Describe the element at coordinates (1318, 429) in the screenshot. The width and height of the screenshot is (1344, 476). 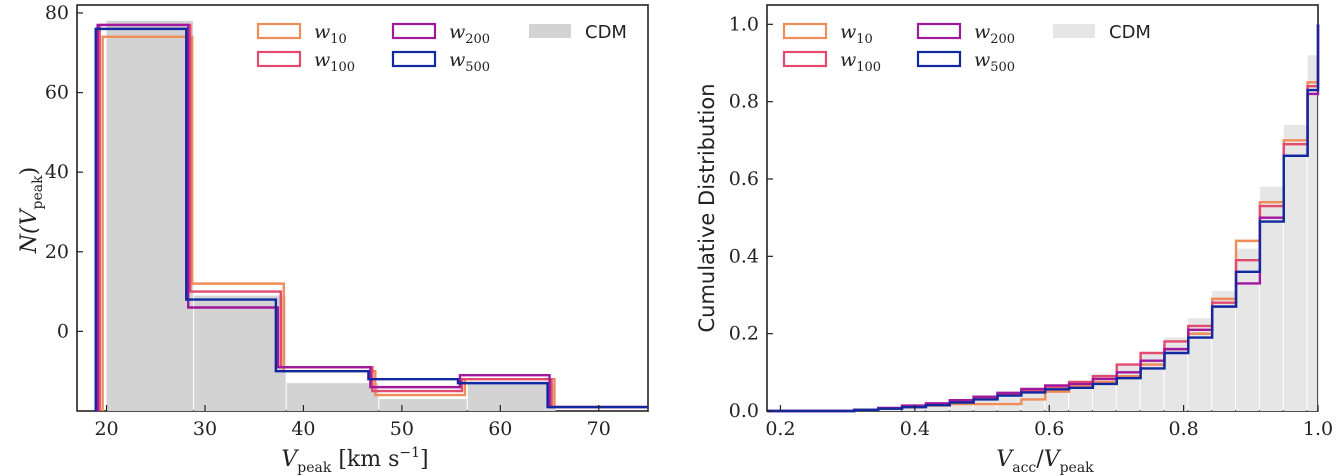
I see `x-tick-label: 1.0` at that location.